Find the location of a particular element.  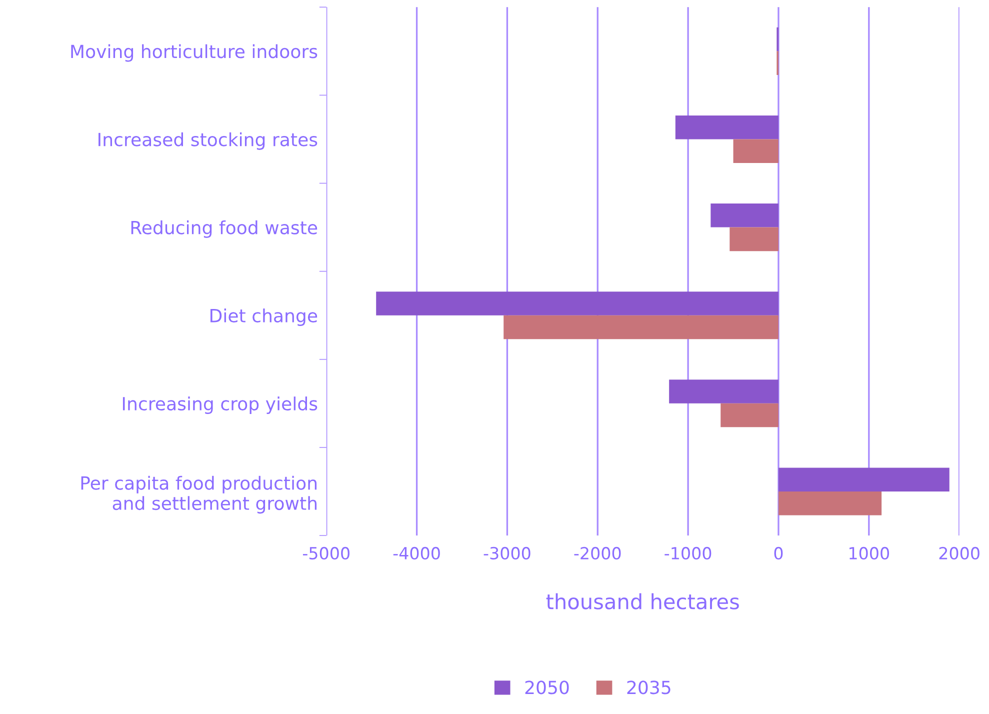

y-tick-label: Per capita food production and settlement growth is located at coordinates (199, 495).